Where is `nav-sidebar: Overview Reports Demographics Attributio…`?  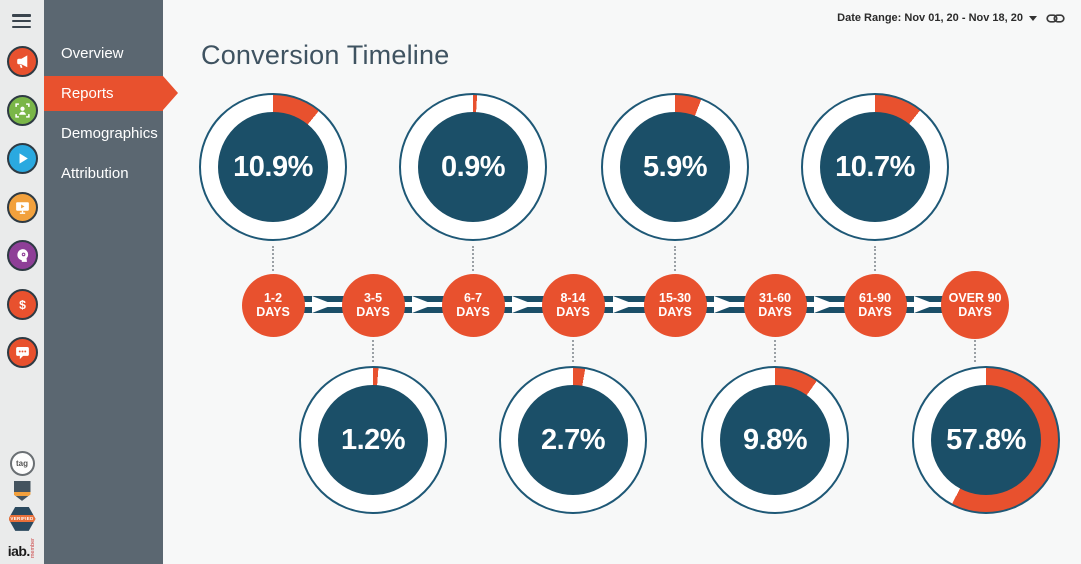
nav-sidebar: Overview Reports Demographics Attributio… is located at coordinates (111, 282).